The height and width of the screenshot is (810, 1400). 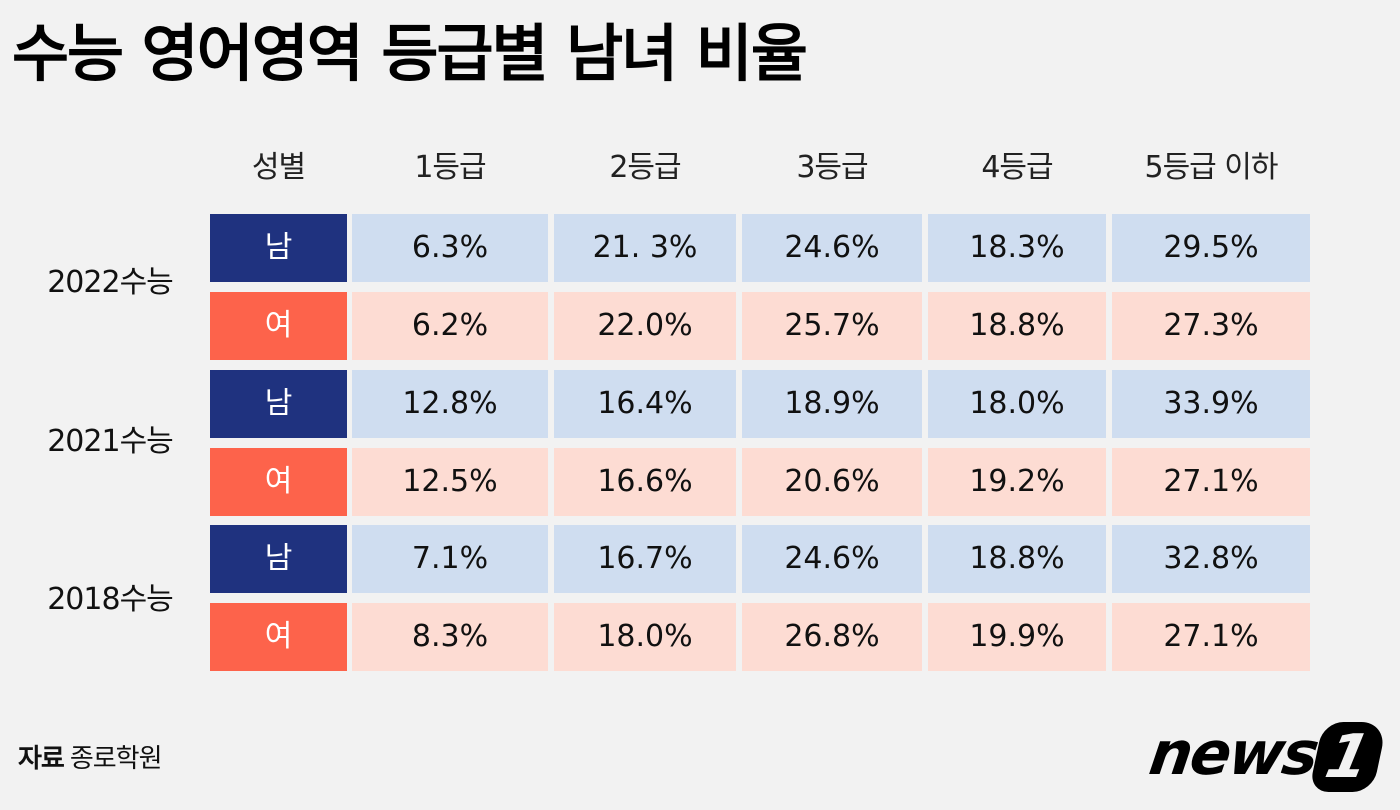 I want to click on table-cell: 16.4%, so click(x=645, y=404).